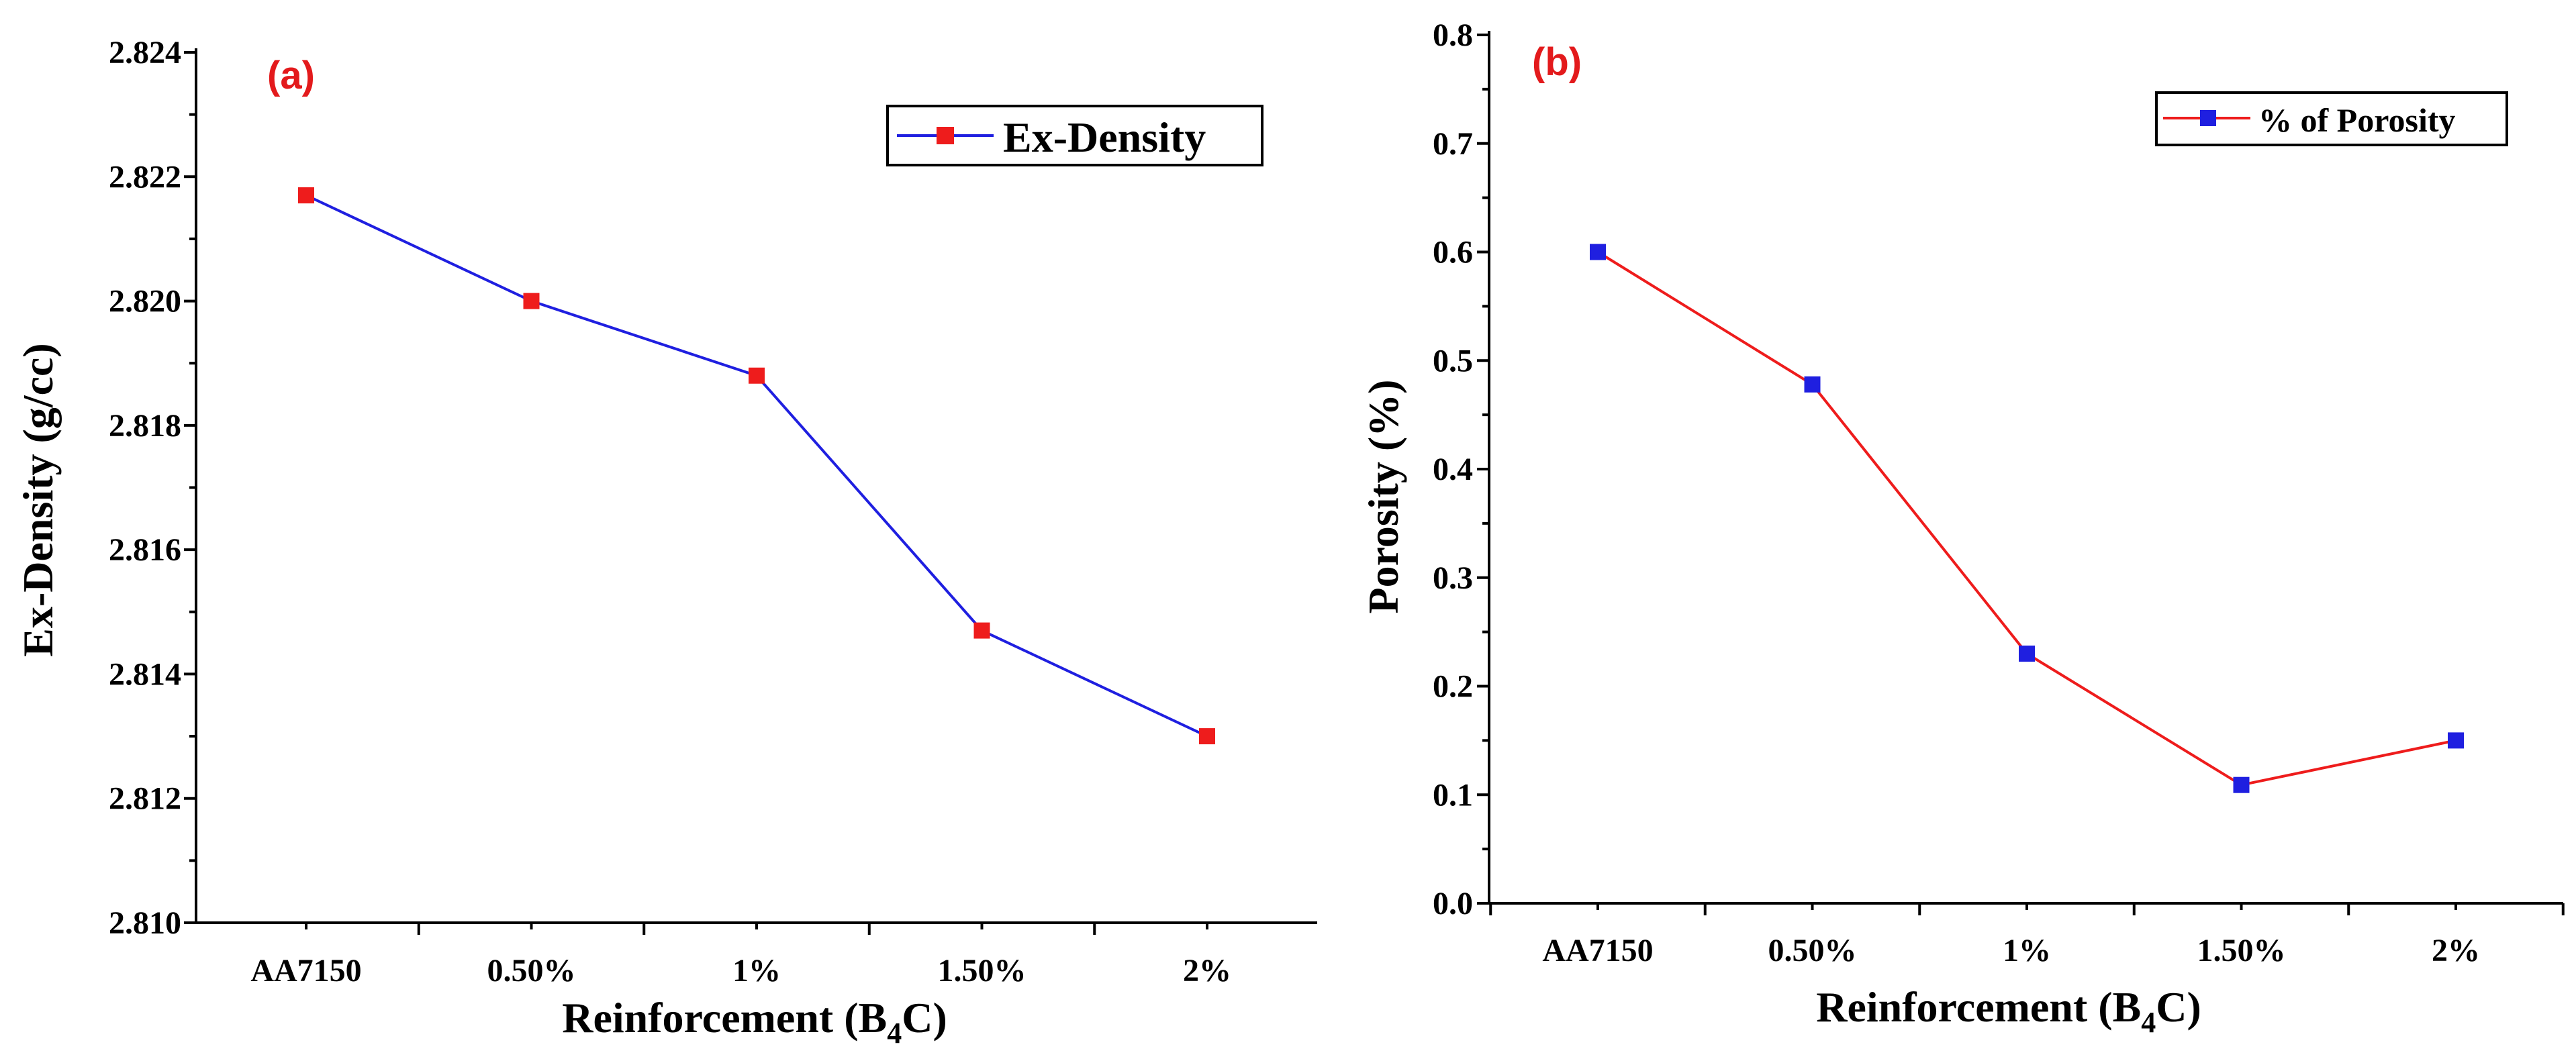 This screenshot has width=2576, height=1063. I want to click on chart-b-y-tick-label: 0.5, so click(1453, 360).